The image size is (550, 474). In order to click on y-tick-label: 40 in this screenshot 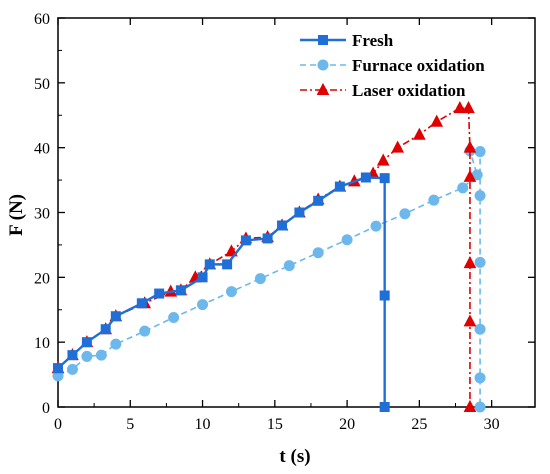, I will do `click(42, 149)`.